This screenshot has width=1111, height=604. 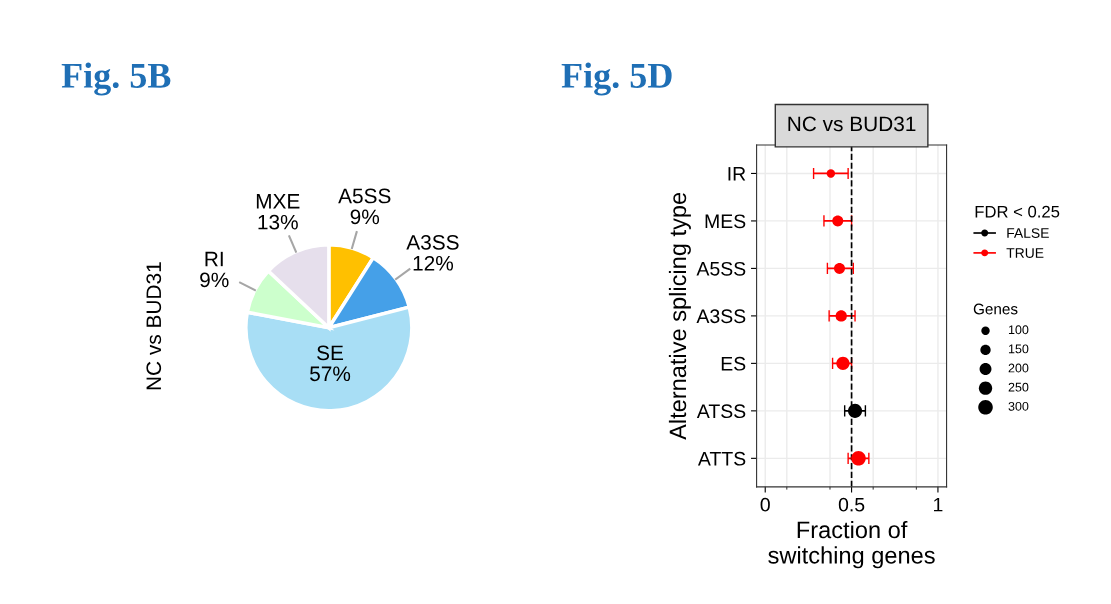 I want to click on legend-label: 300, so click(x=1018, y=406).